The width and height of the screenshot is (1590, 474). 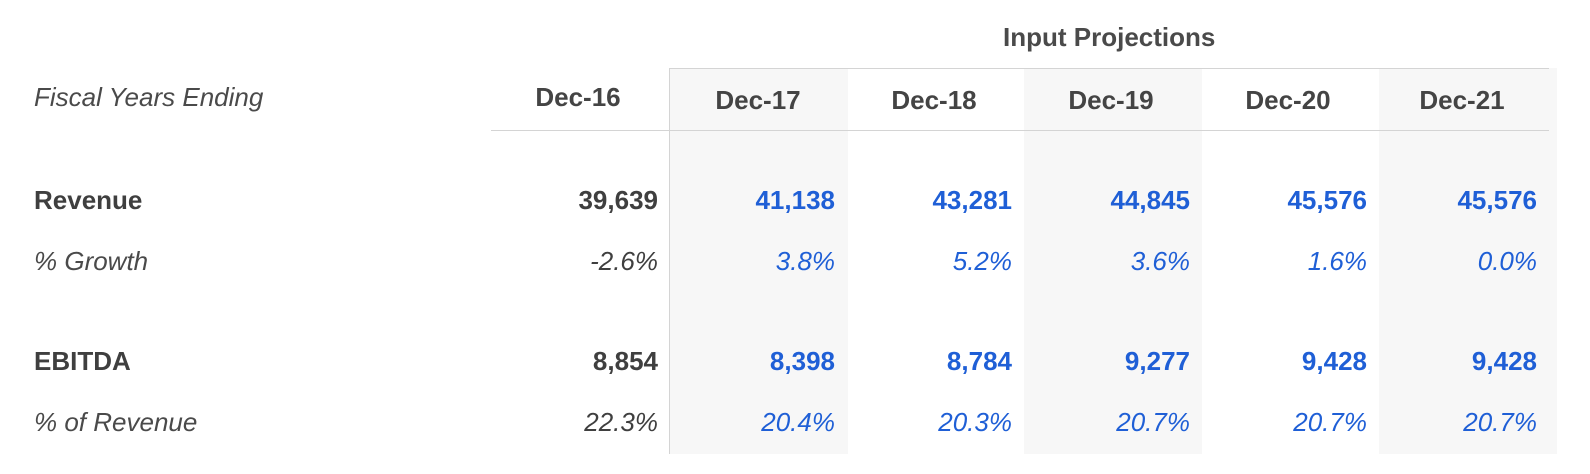 What do you see at coordinates (1327, 200) in the screenshot?
I see `revenue-dec-20: 45,576` at bounding box center [1327, 200].